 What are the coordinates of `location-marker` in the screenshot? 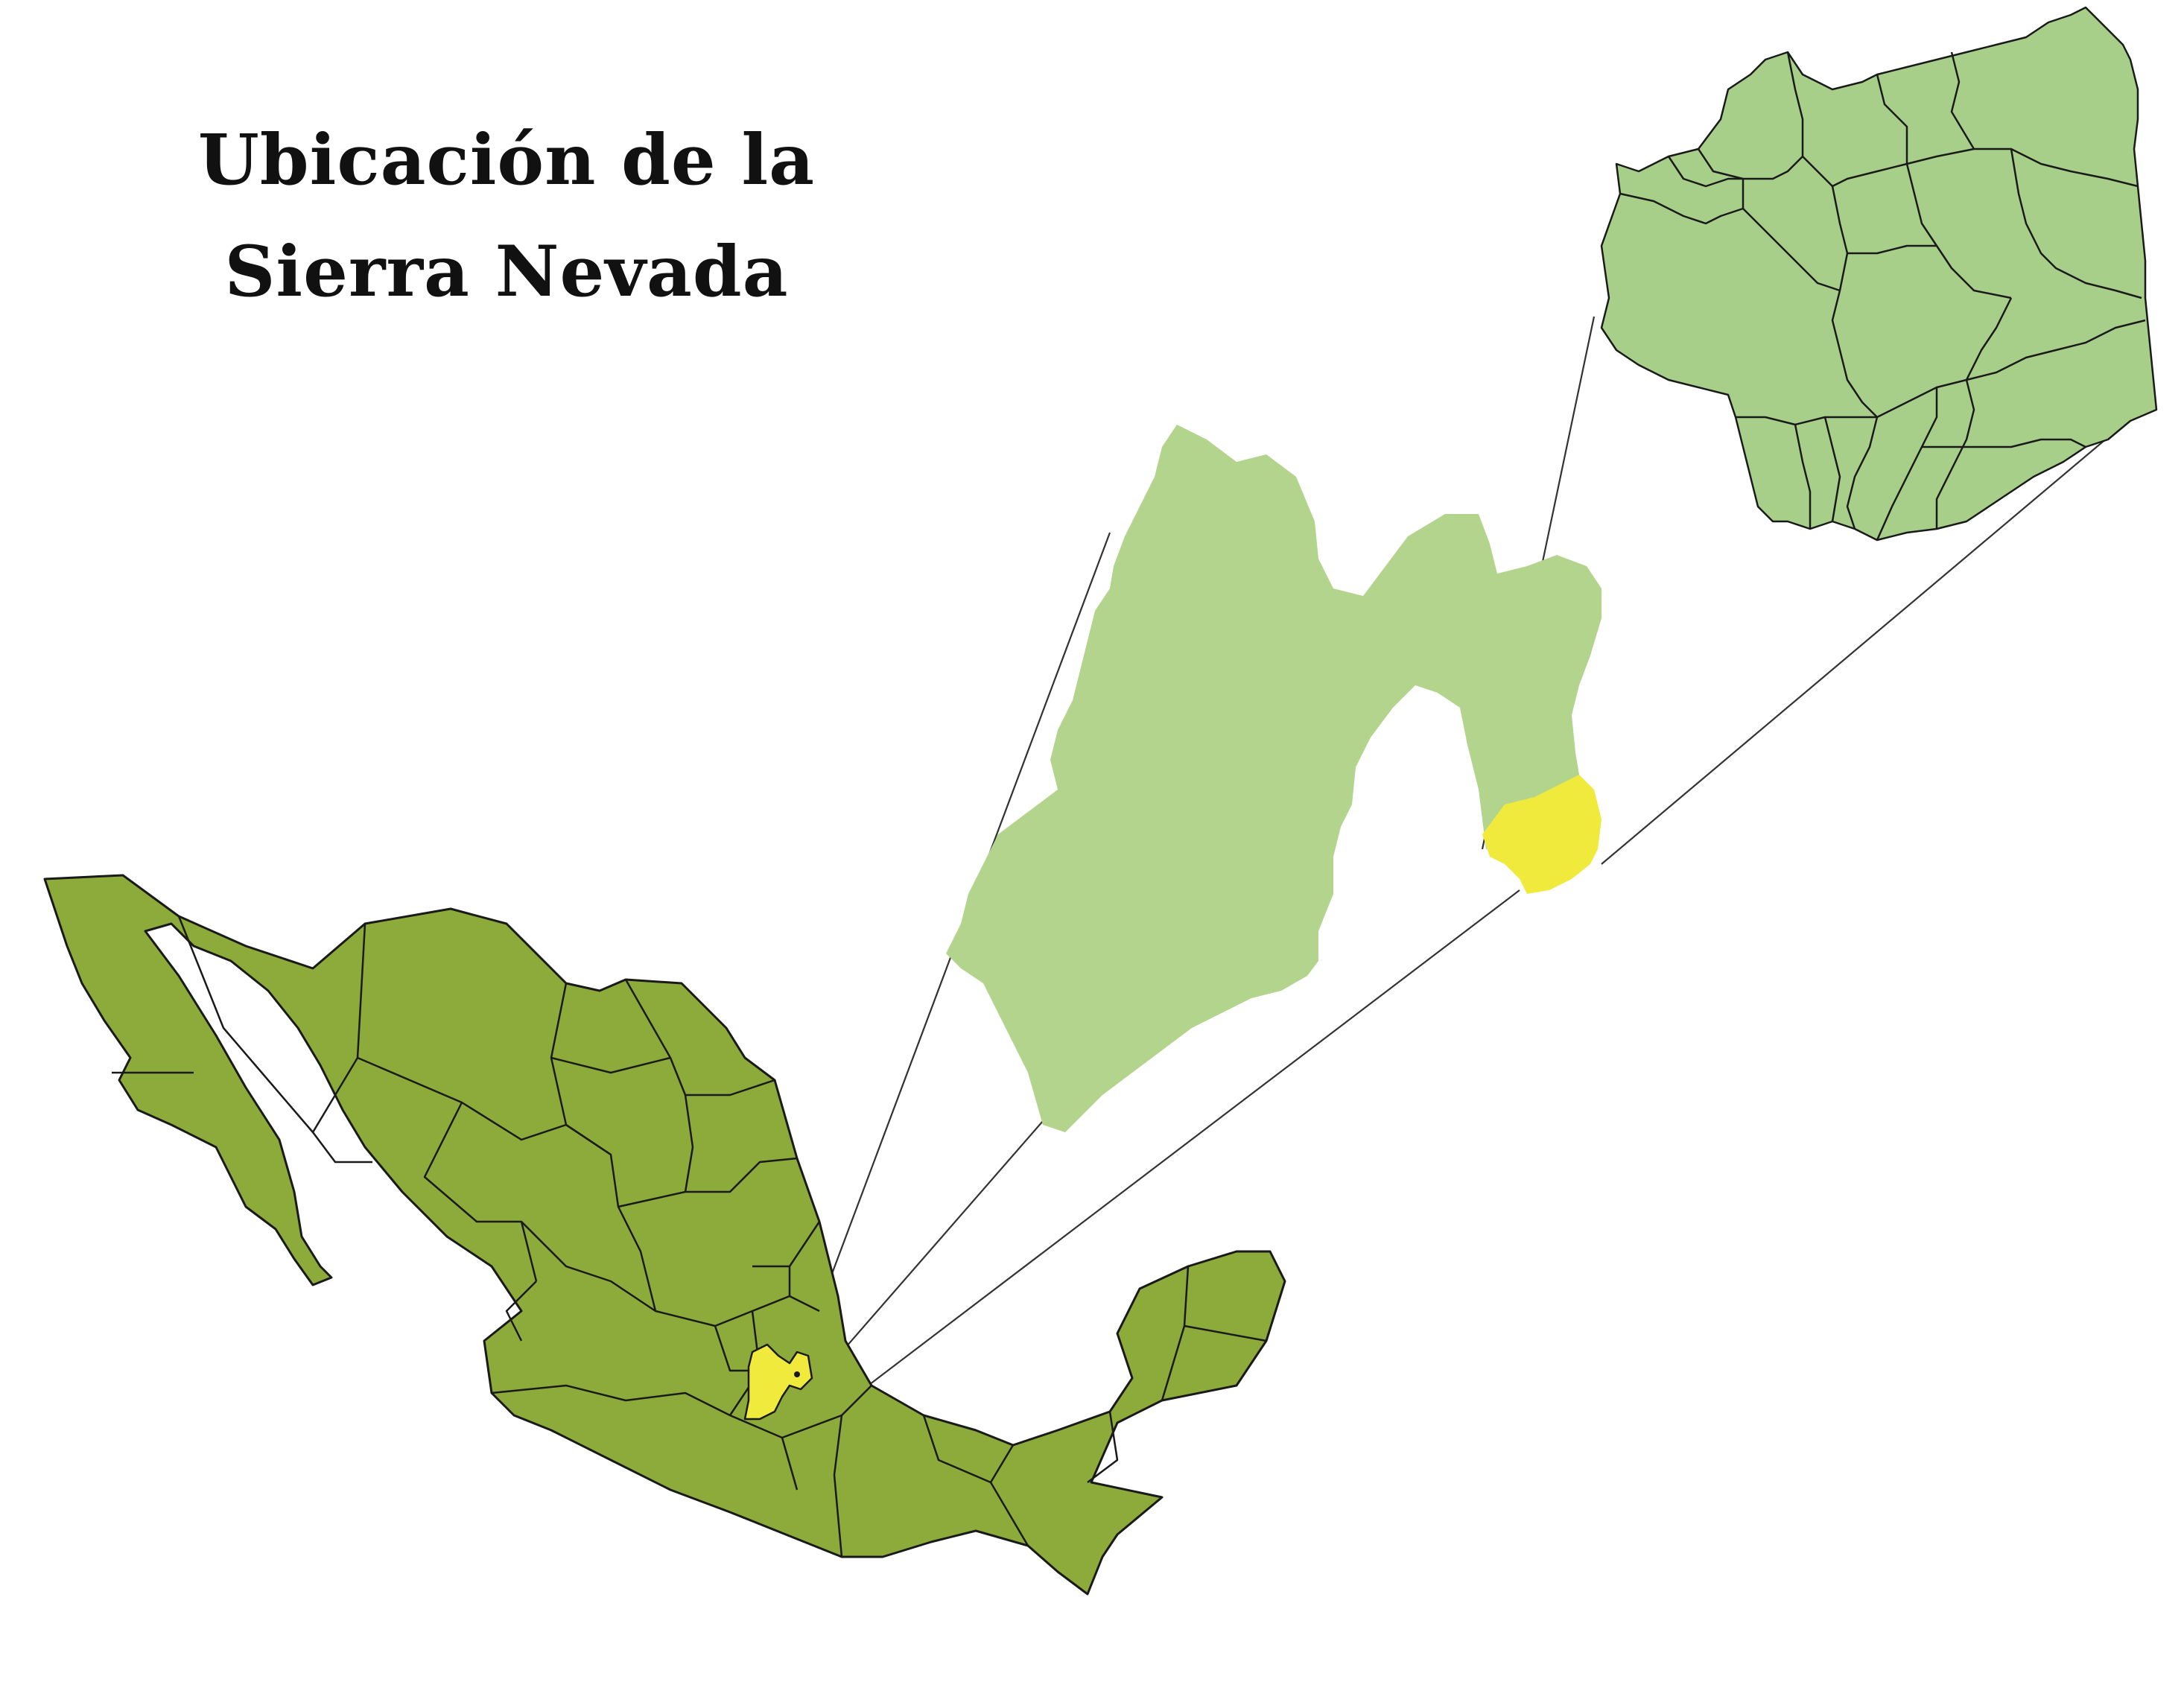 It's located at (797, 1374).